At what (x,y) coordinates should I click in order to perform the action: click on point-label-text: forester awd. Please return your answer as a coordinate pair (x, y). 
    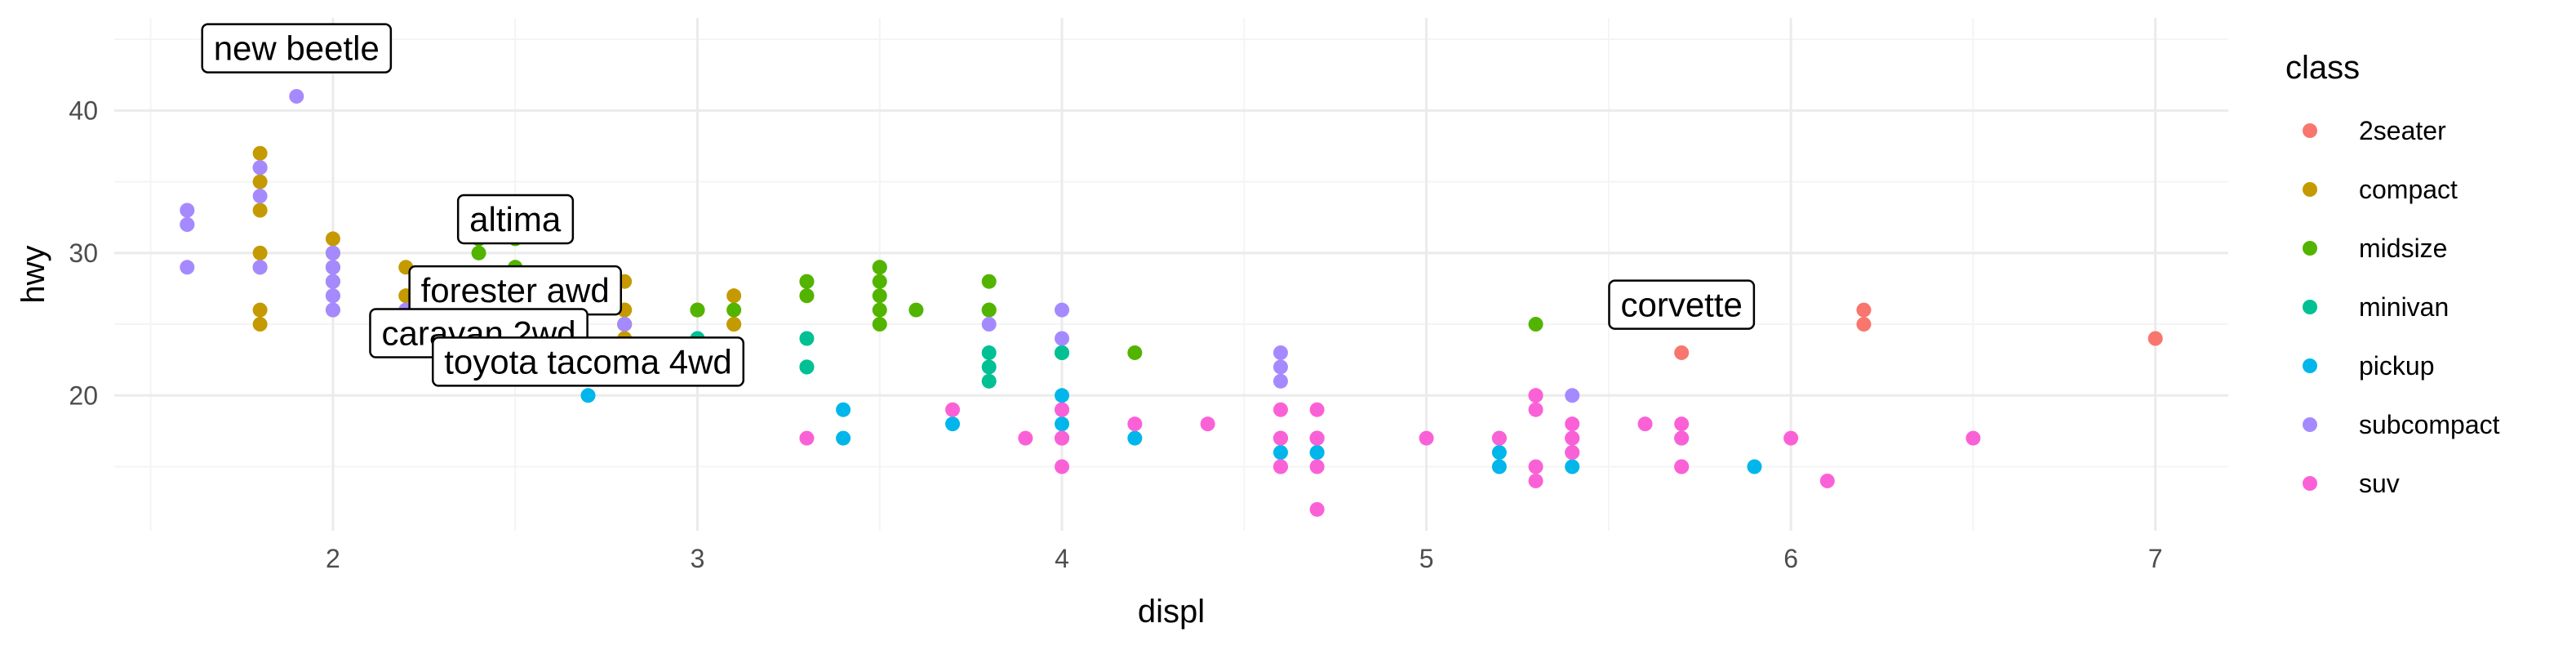
    Looking at the image, I should click on (515, 290).